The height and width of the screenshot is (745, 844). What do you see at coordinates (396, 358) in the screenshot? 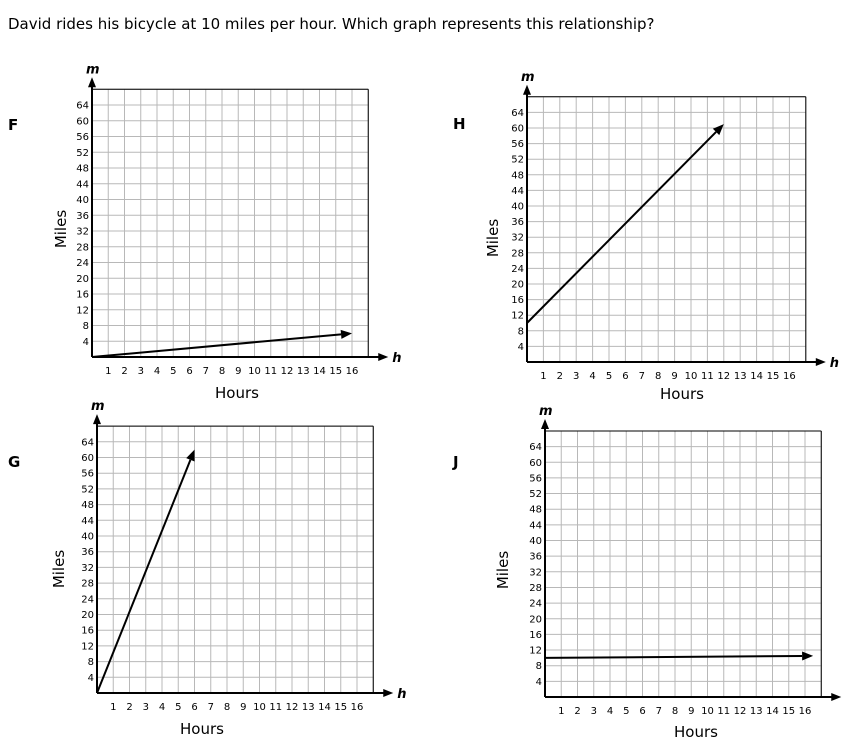
I see `graph-f-x-var: h` at bounding box center [396, 358].